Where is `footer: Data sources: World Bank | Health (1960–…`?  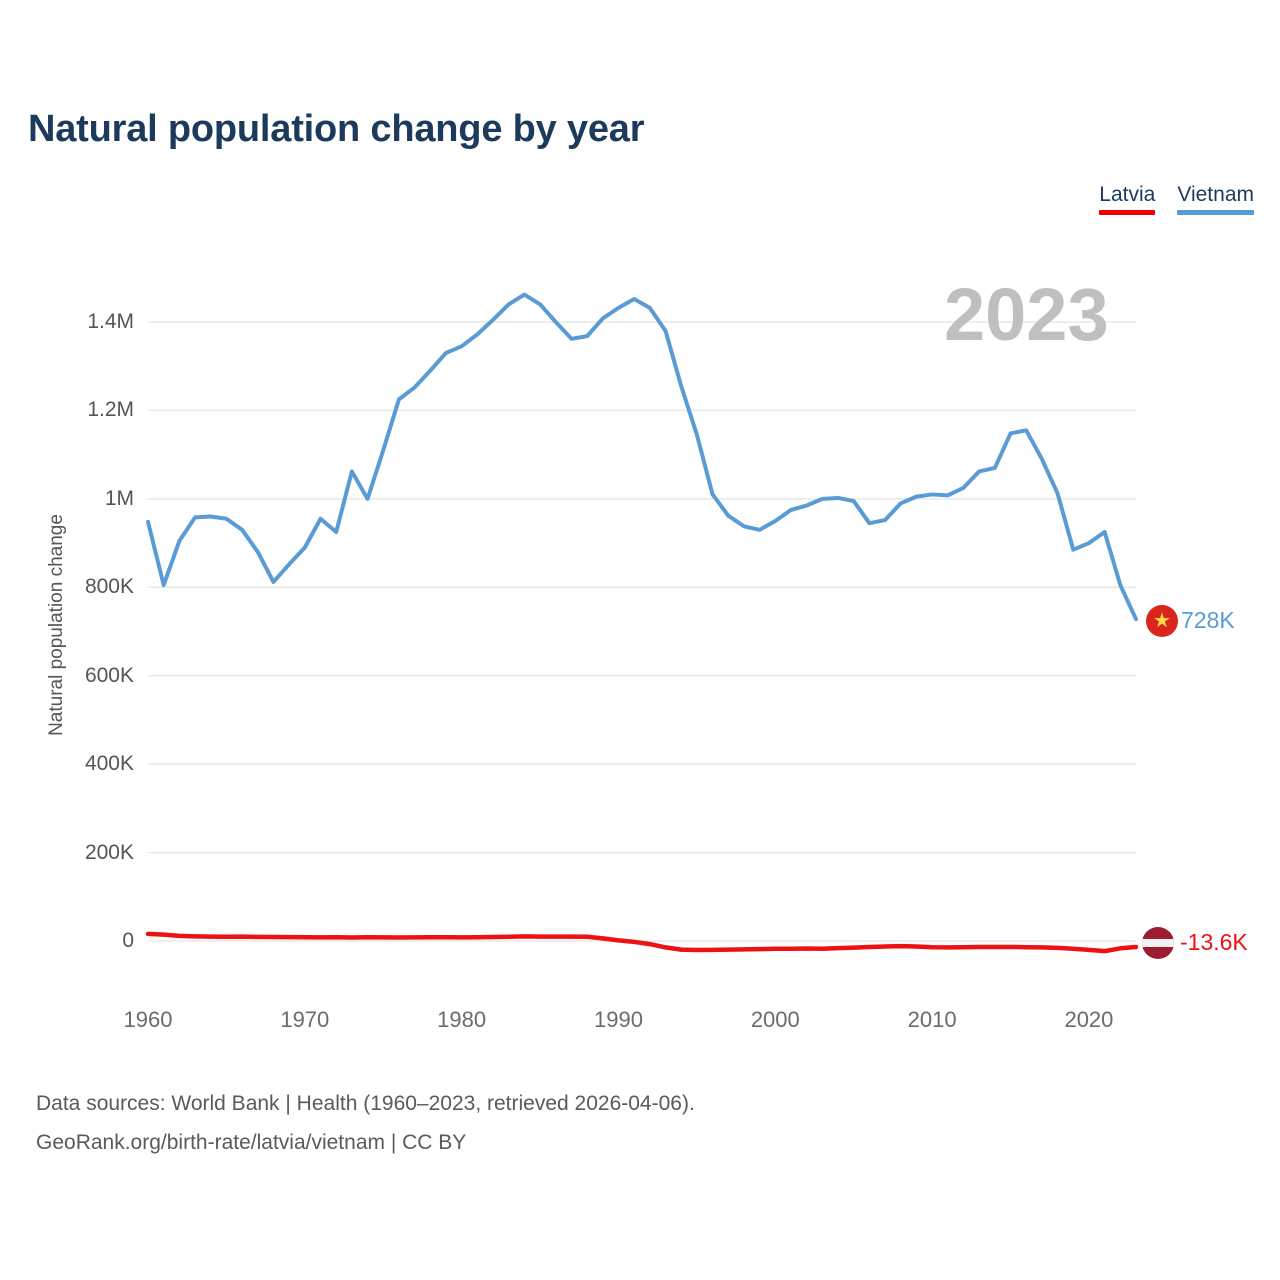
footer: Data sources: World Bank | Health (1960–… is located at coordinates (365, 1123).